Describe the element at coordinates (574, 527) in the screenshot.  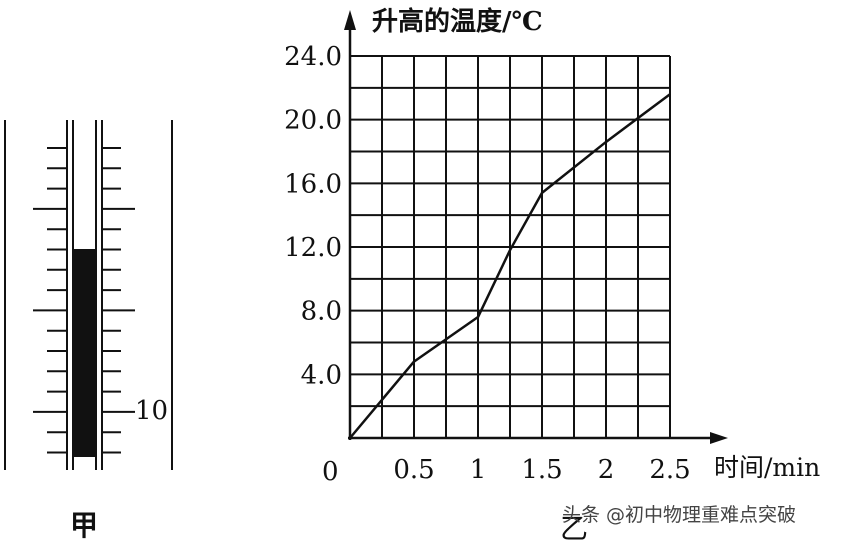
I see `chart-caption: 乙` at that location.